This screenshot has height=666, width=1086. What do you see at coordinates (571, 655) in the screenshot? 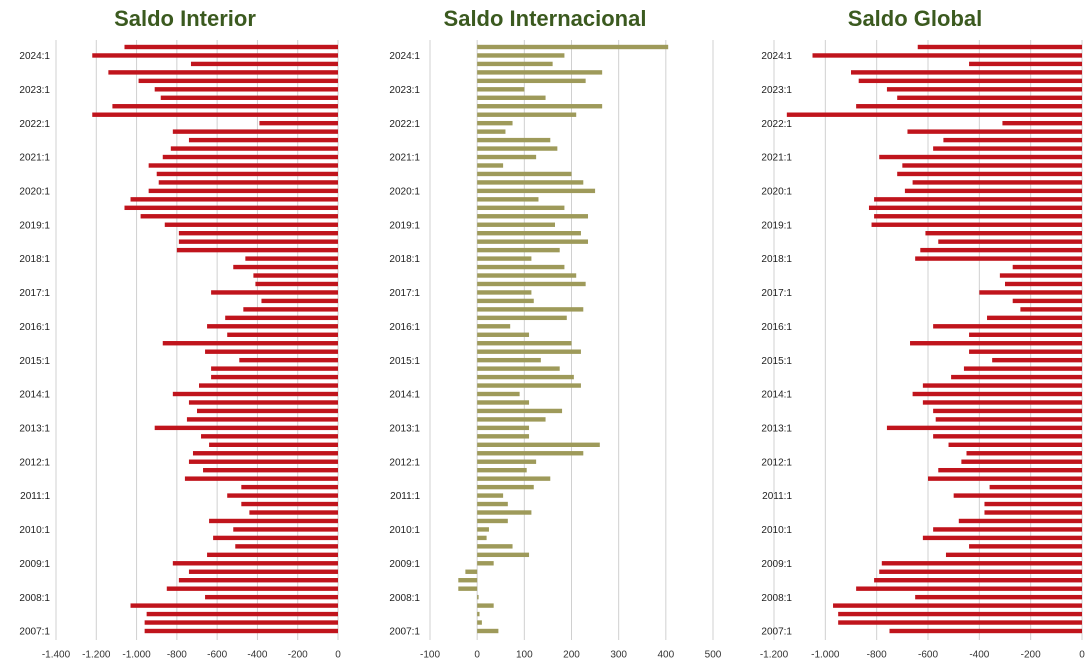
I see `x-tick-label: 200` at bounding box center [571, 655].